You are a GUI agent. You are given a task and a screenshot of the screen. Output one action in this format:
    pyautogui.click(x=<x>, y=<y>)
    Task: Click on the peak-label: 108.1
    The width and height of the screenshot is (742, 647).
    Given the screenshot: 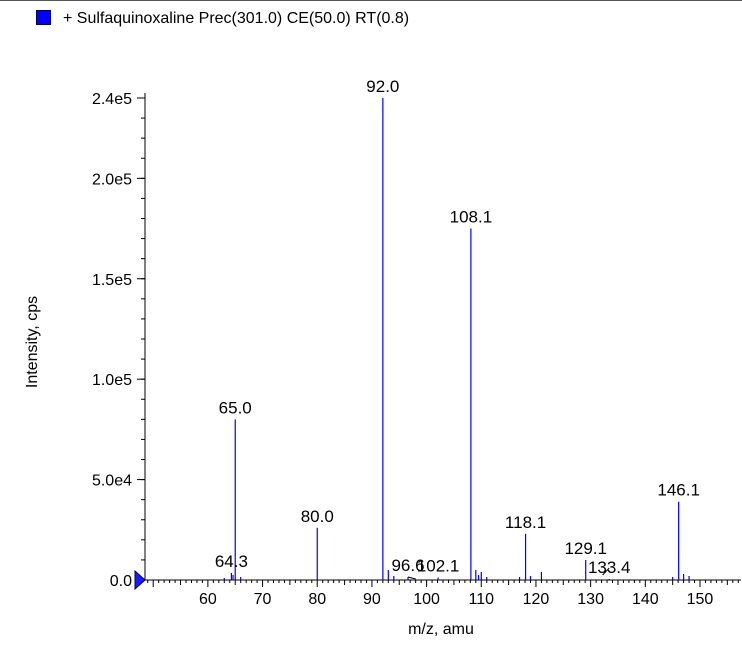 What is the action you would take?
    pyautogui.click(x=471, y=217)
    